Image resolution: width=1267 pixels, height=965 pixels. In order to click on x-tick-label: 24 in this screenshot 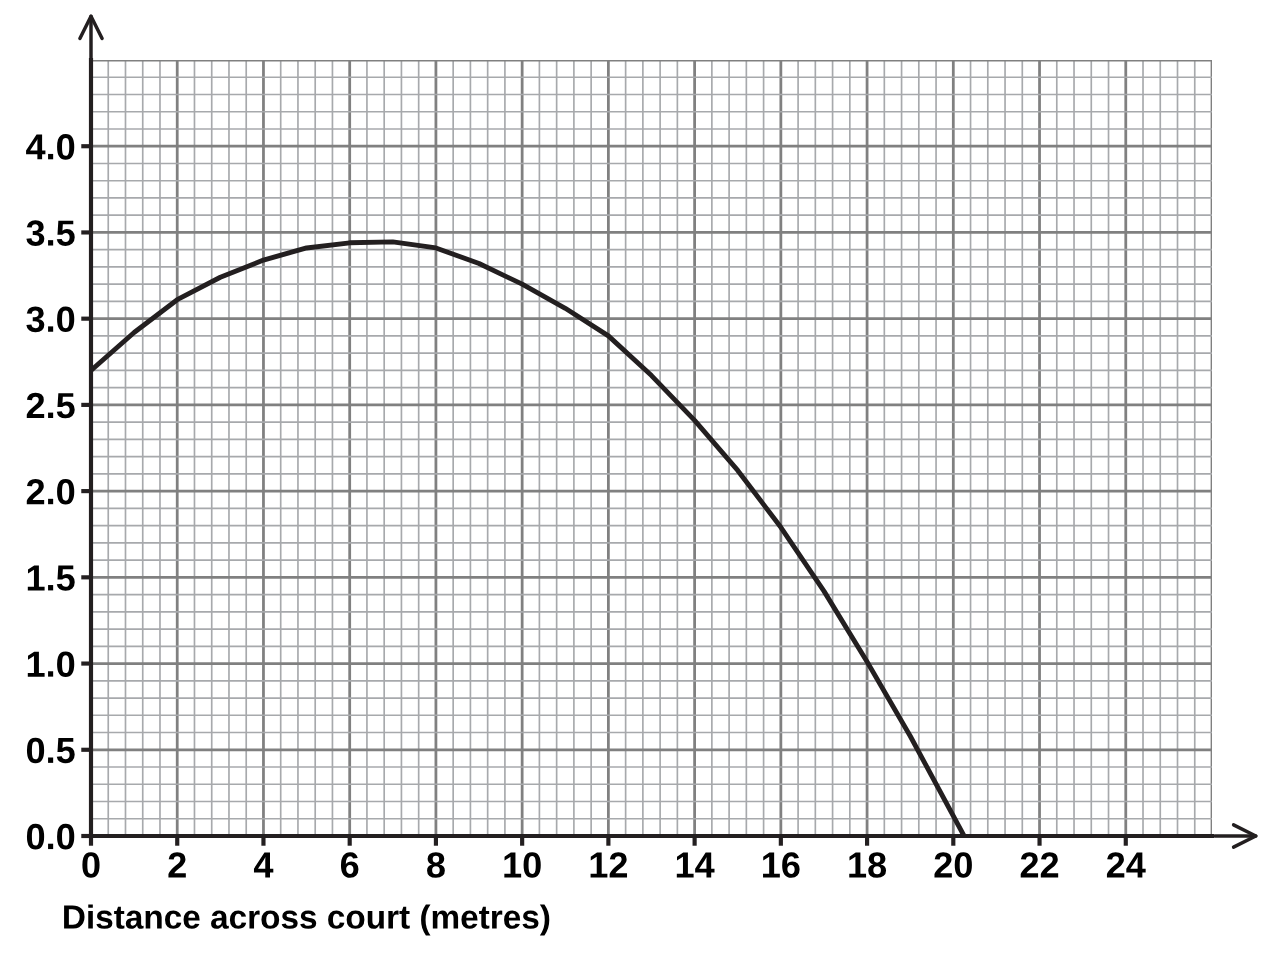, I will do `click(1126, 865)`.